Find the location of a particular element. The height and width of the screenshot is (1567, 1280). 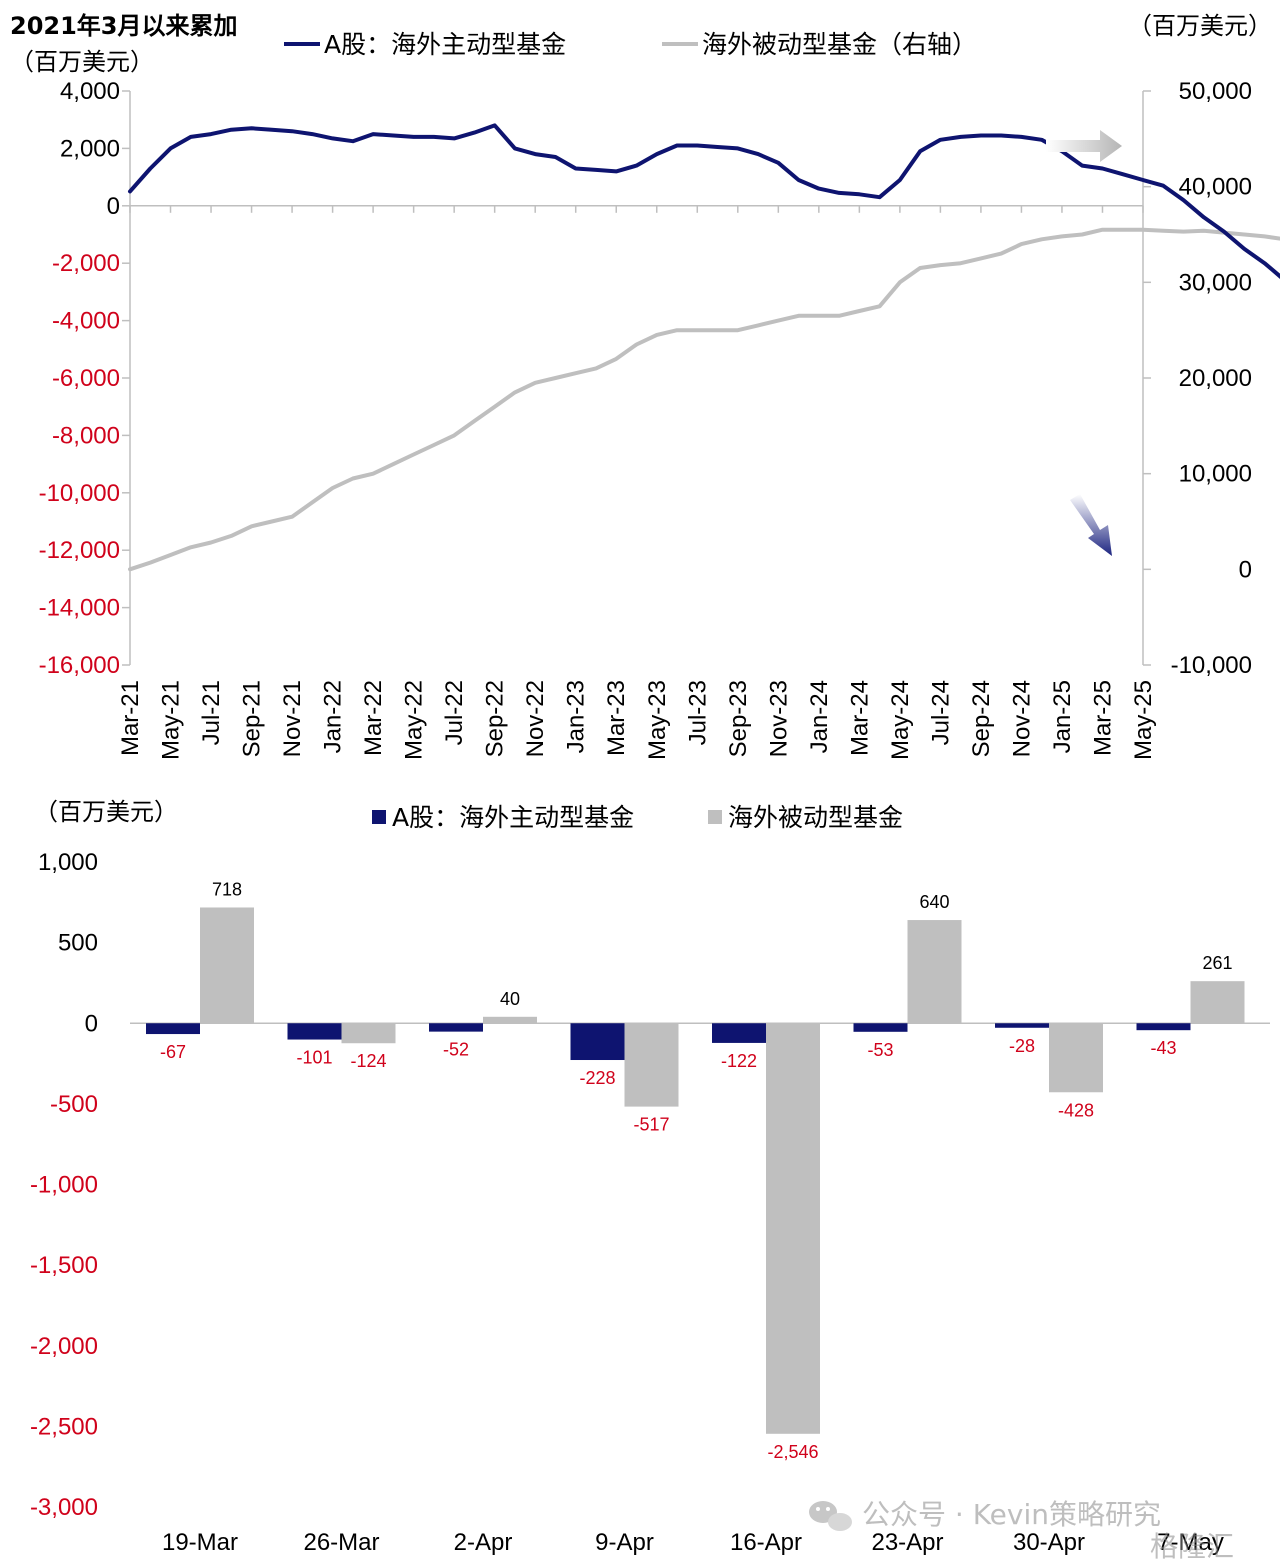

bar-x-tick-label: 16-Apr is located at coordinates (766, 1542).